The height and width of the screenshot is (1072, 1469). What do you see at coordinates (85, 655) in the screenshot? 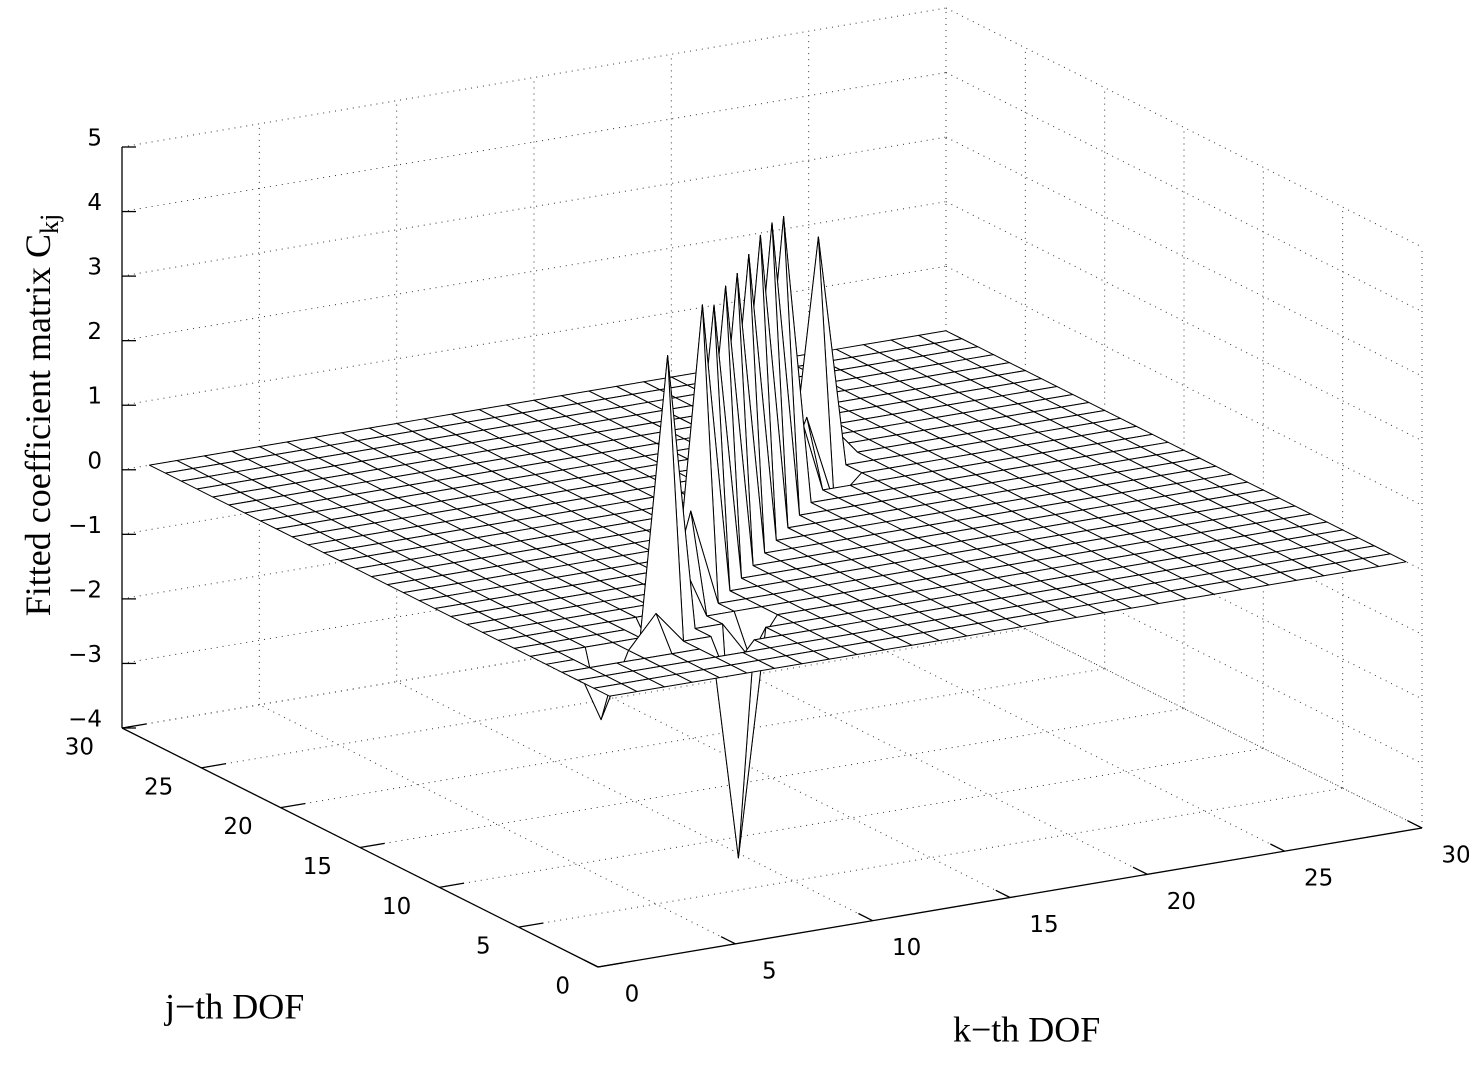
I see `z-tick-label: −3` at bounding box center [85, 655].